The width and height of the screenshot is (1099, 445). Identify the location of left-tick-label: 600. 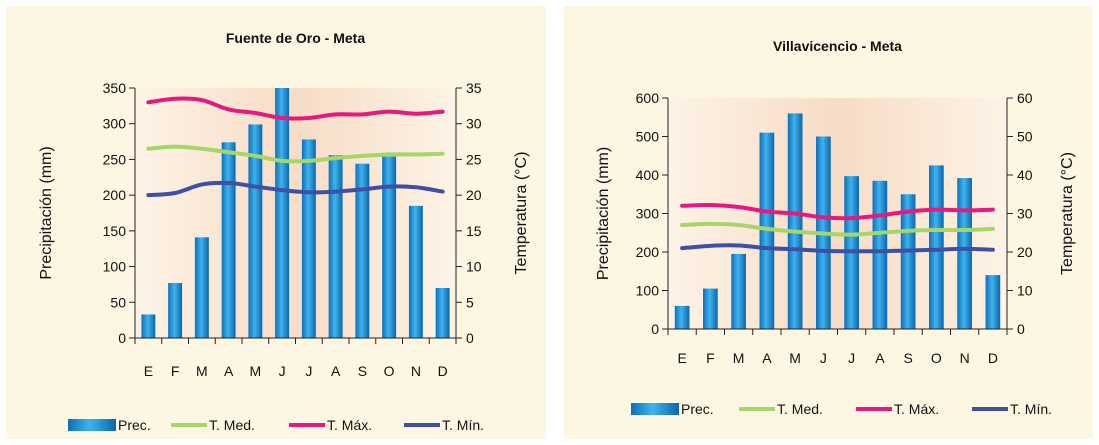
(648, 98).